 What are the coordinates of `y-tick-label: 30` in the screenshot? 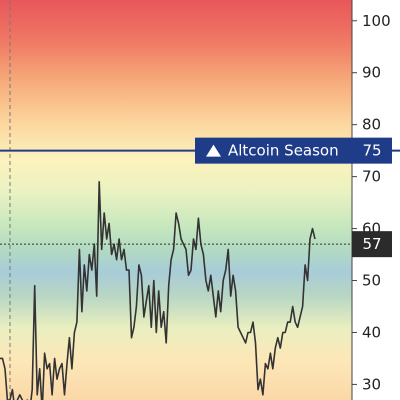 It's located at (371, 384).